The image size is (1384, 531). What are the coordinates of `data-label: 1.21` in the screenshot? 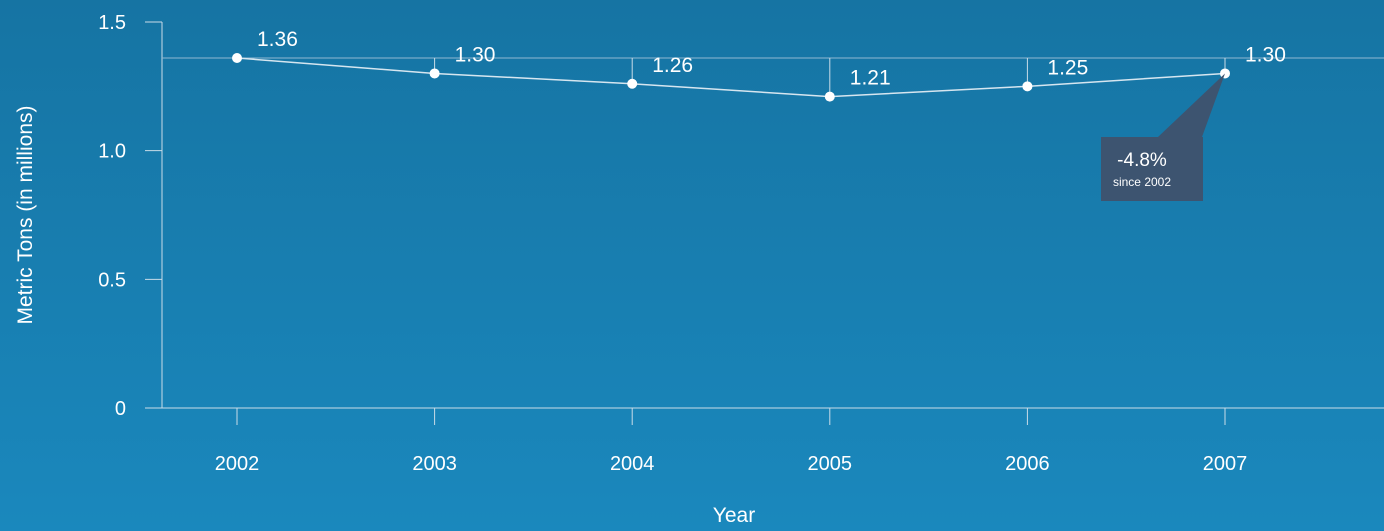 It's located at (870, 78).